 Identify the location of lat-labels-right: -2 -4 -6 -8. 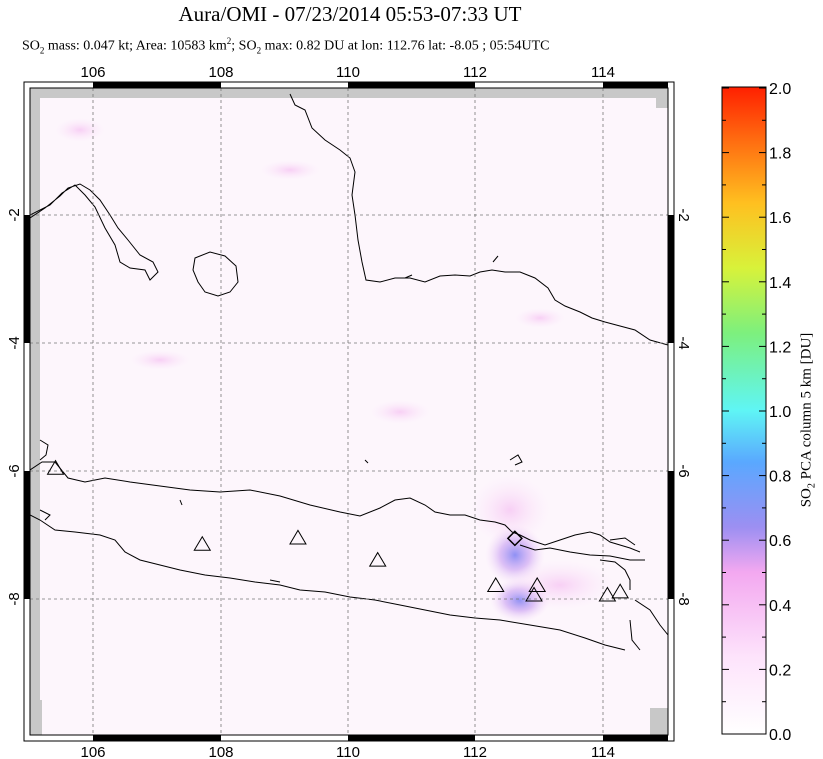
(683, 406).